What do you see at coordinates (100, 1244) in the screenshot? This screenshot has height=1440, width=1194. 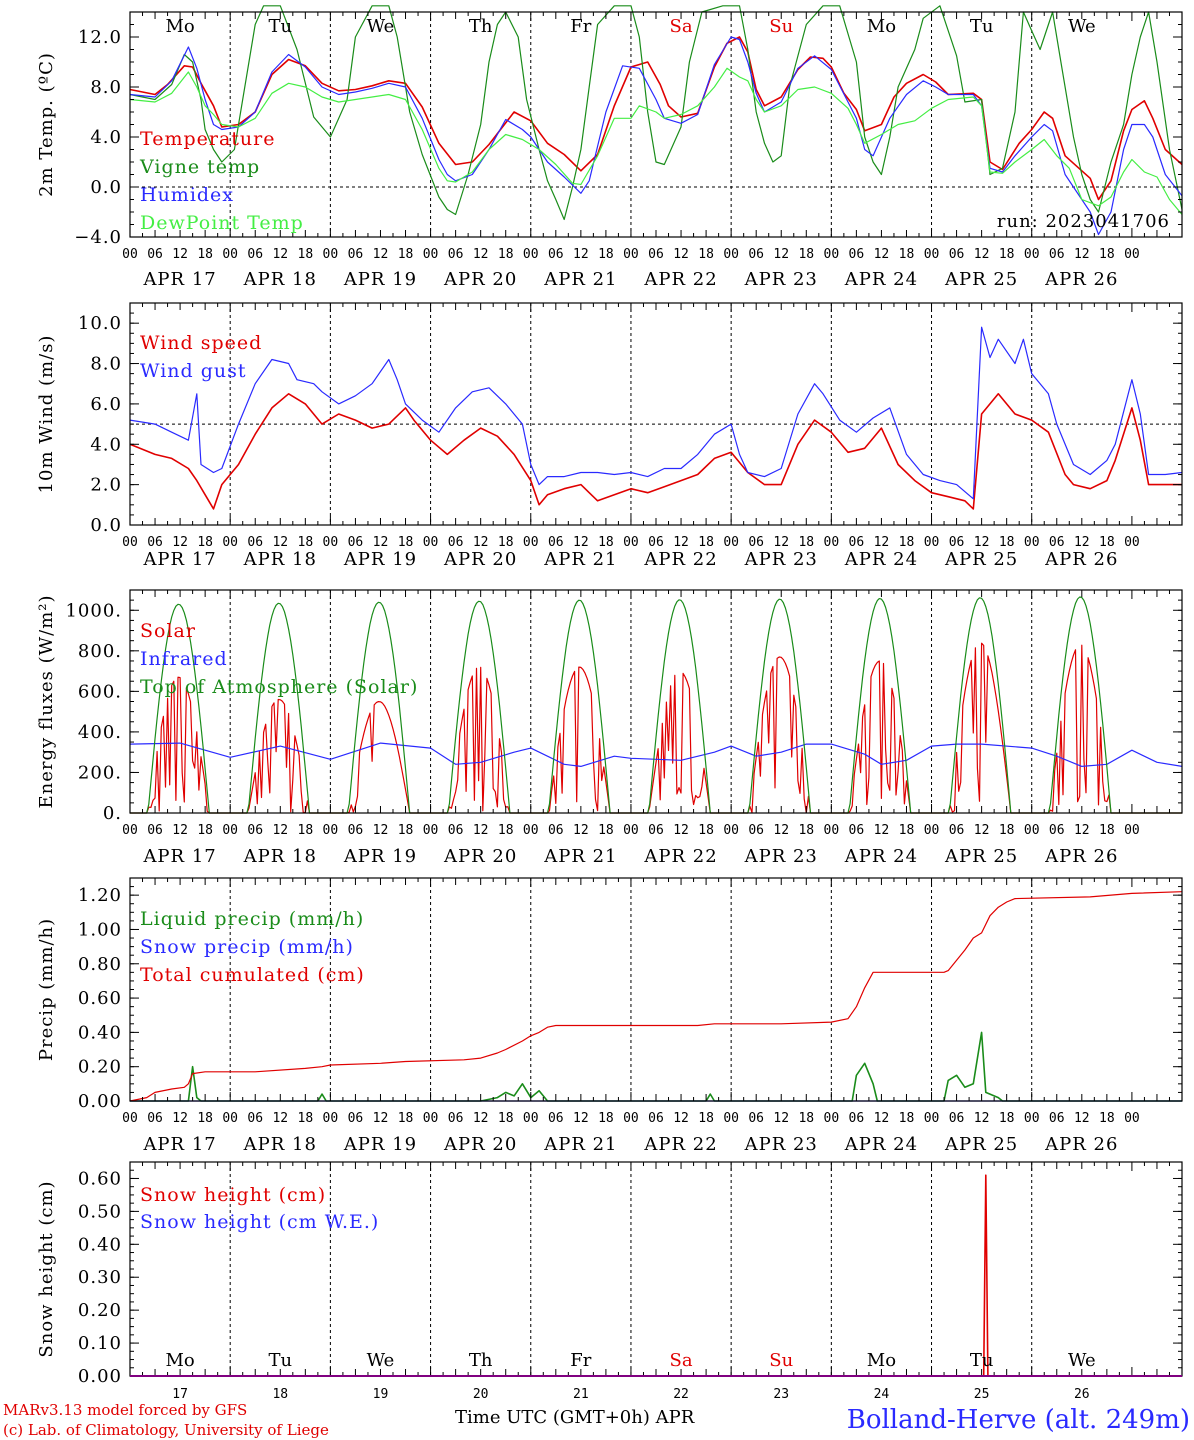 I see `y-tick-label: 0.40` at bounding box center [100, 1244].